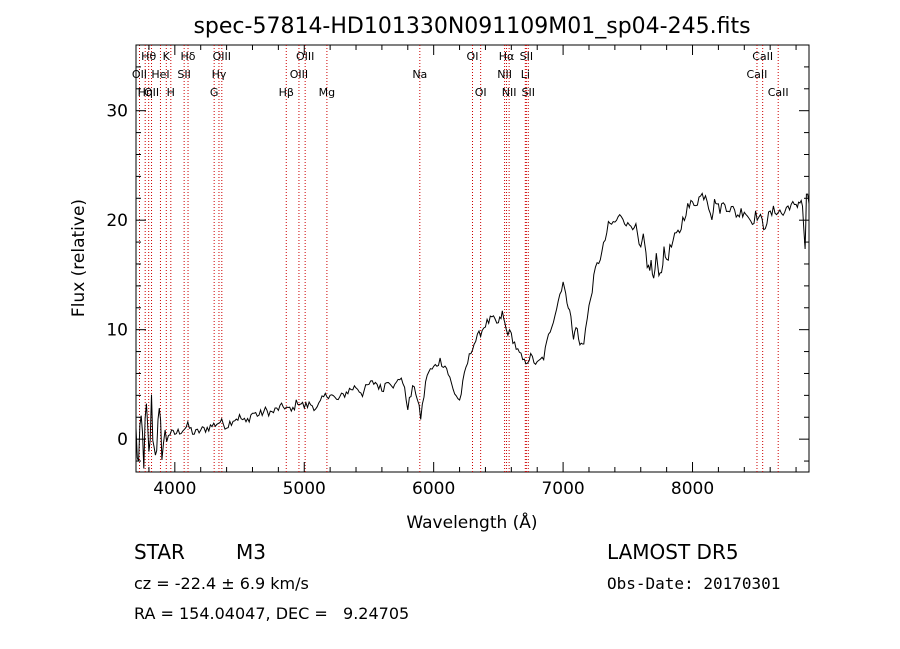 Image resolution: width=900 pixels, height=649 pixels. What do you see at coordinates (151, 92) in the screenshot?
I see `line-marker-label-3: OII` at bounding box center [151, 92].